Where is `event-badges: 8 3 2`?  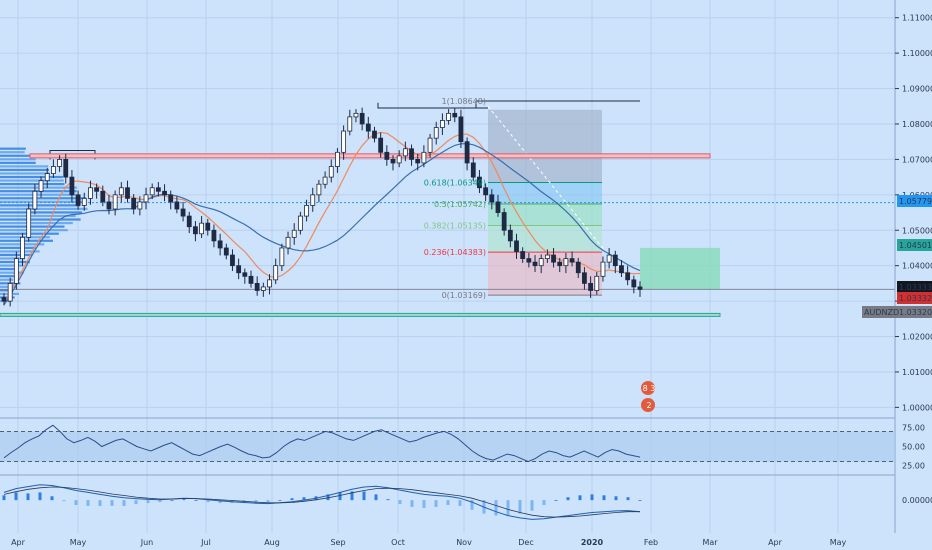 event-badges: 8 3 2 is located at coordinates (648, 396).